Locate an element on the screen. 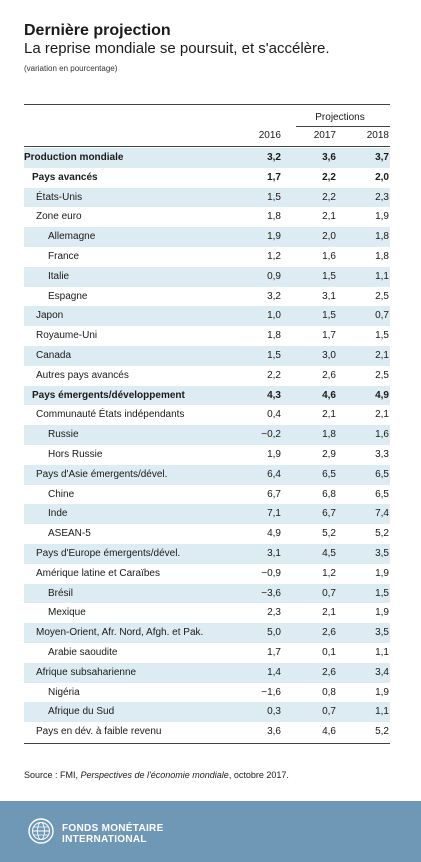 The image size is (421, 862). row-label: Communauté États indépendants is located at coordinates (110, 415).